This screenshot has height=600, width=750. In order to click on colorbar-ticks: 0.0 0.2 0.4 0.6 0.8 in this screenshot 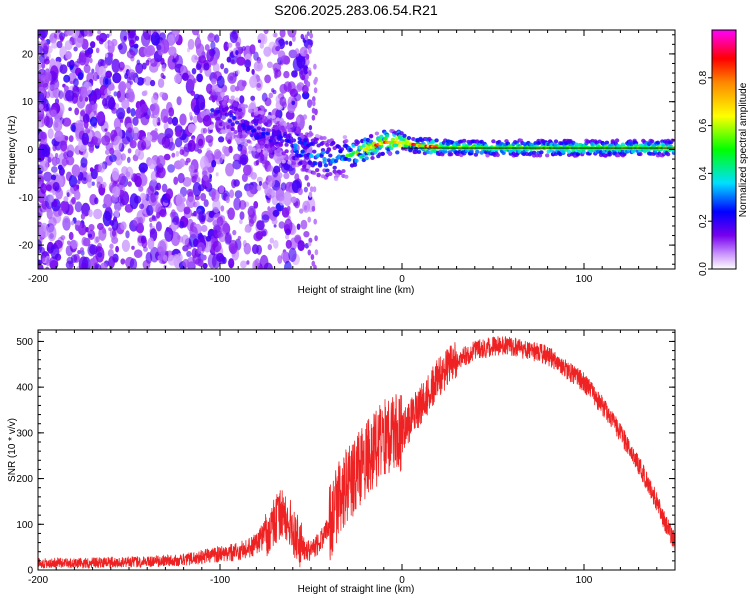, I will do `click(705, 173)`.